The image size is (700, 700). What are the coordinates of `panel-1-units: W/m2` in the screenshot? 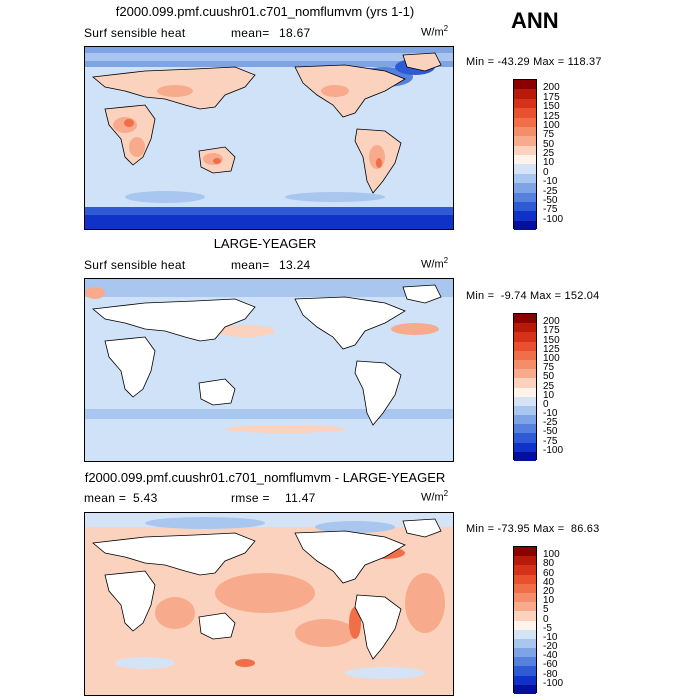 It's located at (435, 31).